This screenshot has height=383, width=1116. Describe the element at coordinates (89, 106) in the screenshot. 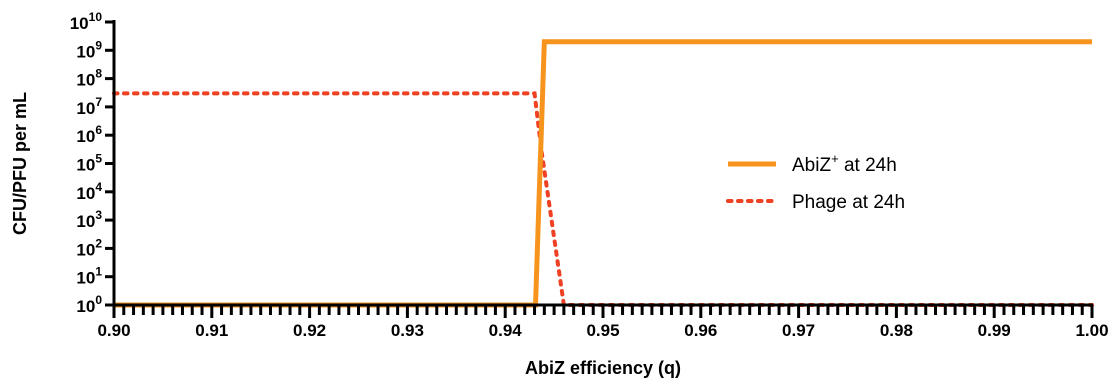

I see `y-tick-label: 10⁷` at that location.